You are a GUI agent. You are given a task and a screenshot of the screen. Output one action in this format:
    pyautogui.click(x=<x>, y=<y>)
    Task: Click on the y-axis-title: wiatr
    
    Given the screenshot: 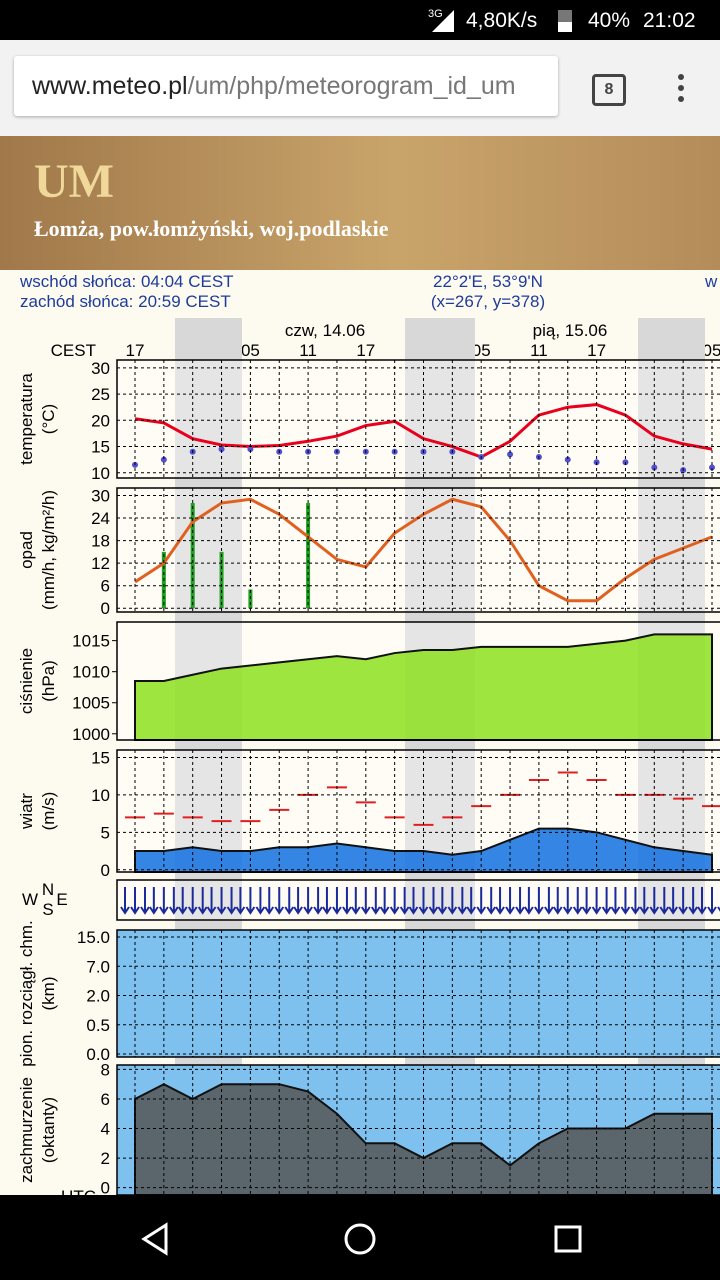 What is the action you would take?
    pyautogui.click(x=26, y=811)
    